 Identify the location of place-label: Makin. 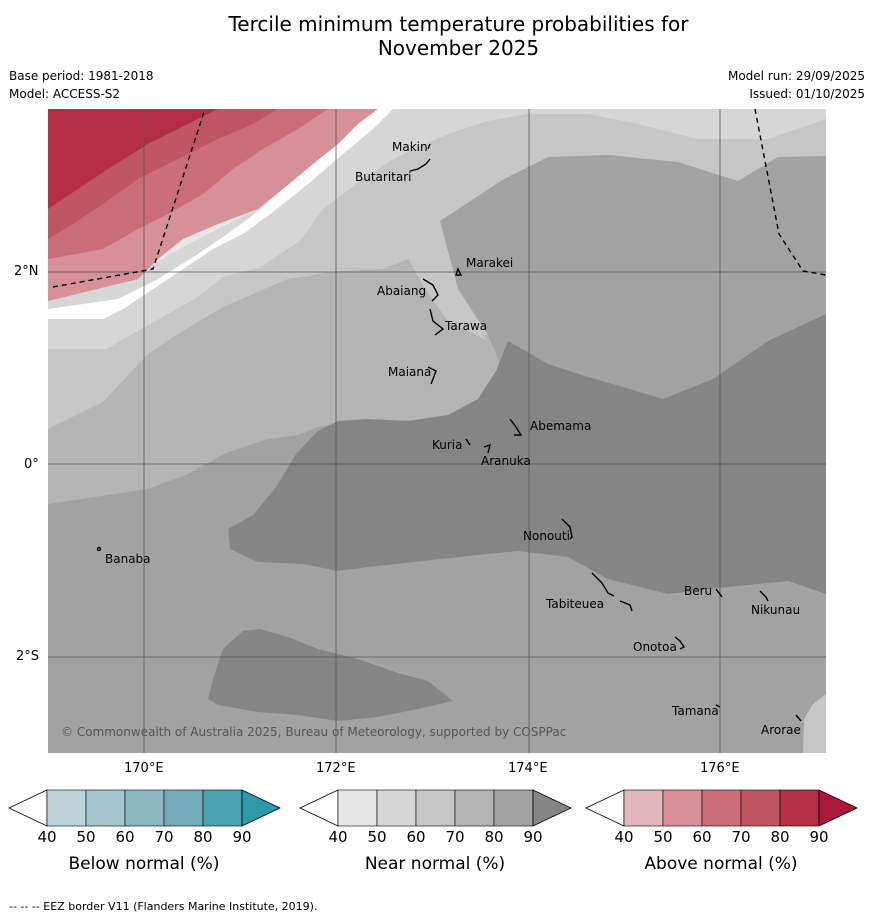
(410, 147).